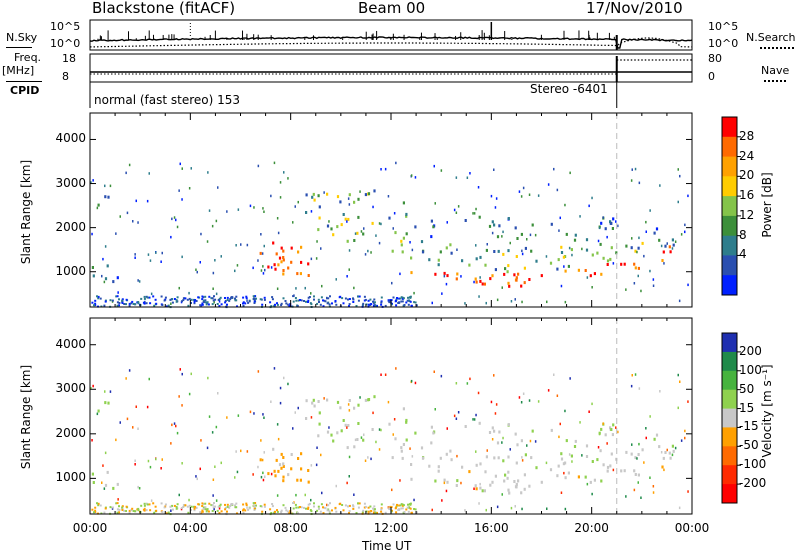 The height and width of the screenshot is (554, 800). Describe the element at coordinates (729, 127) in the screenshot. I see `colorbar-segment` at that location.